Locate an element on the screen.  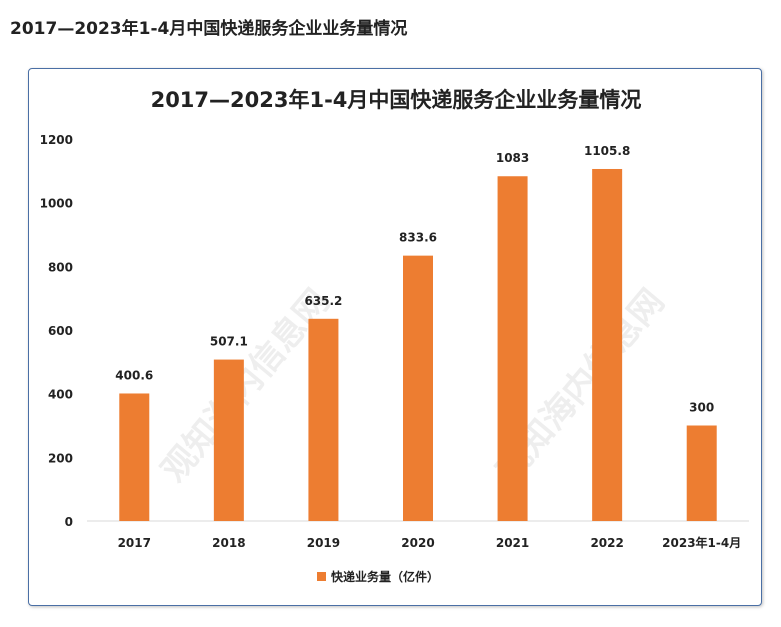
x-tick-label: 2017 is located at coordinates (134, 543).